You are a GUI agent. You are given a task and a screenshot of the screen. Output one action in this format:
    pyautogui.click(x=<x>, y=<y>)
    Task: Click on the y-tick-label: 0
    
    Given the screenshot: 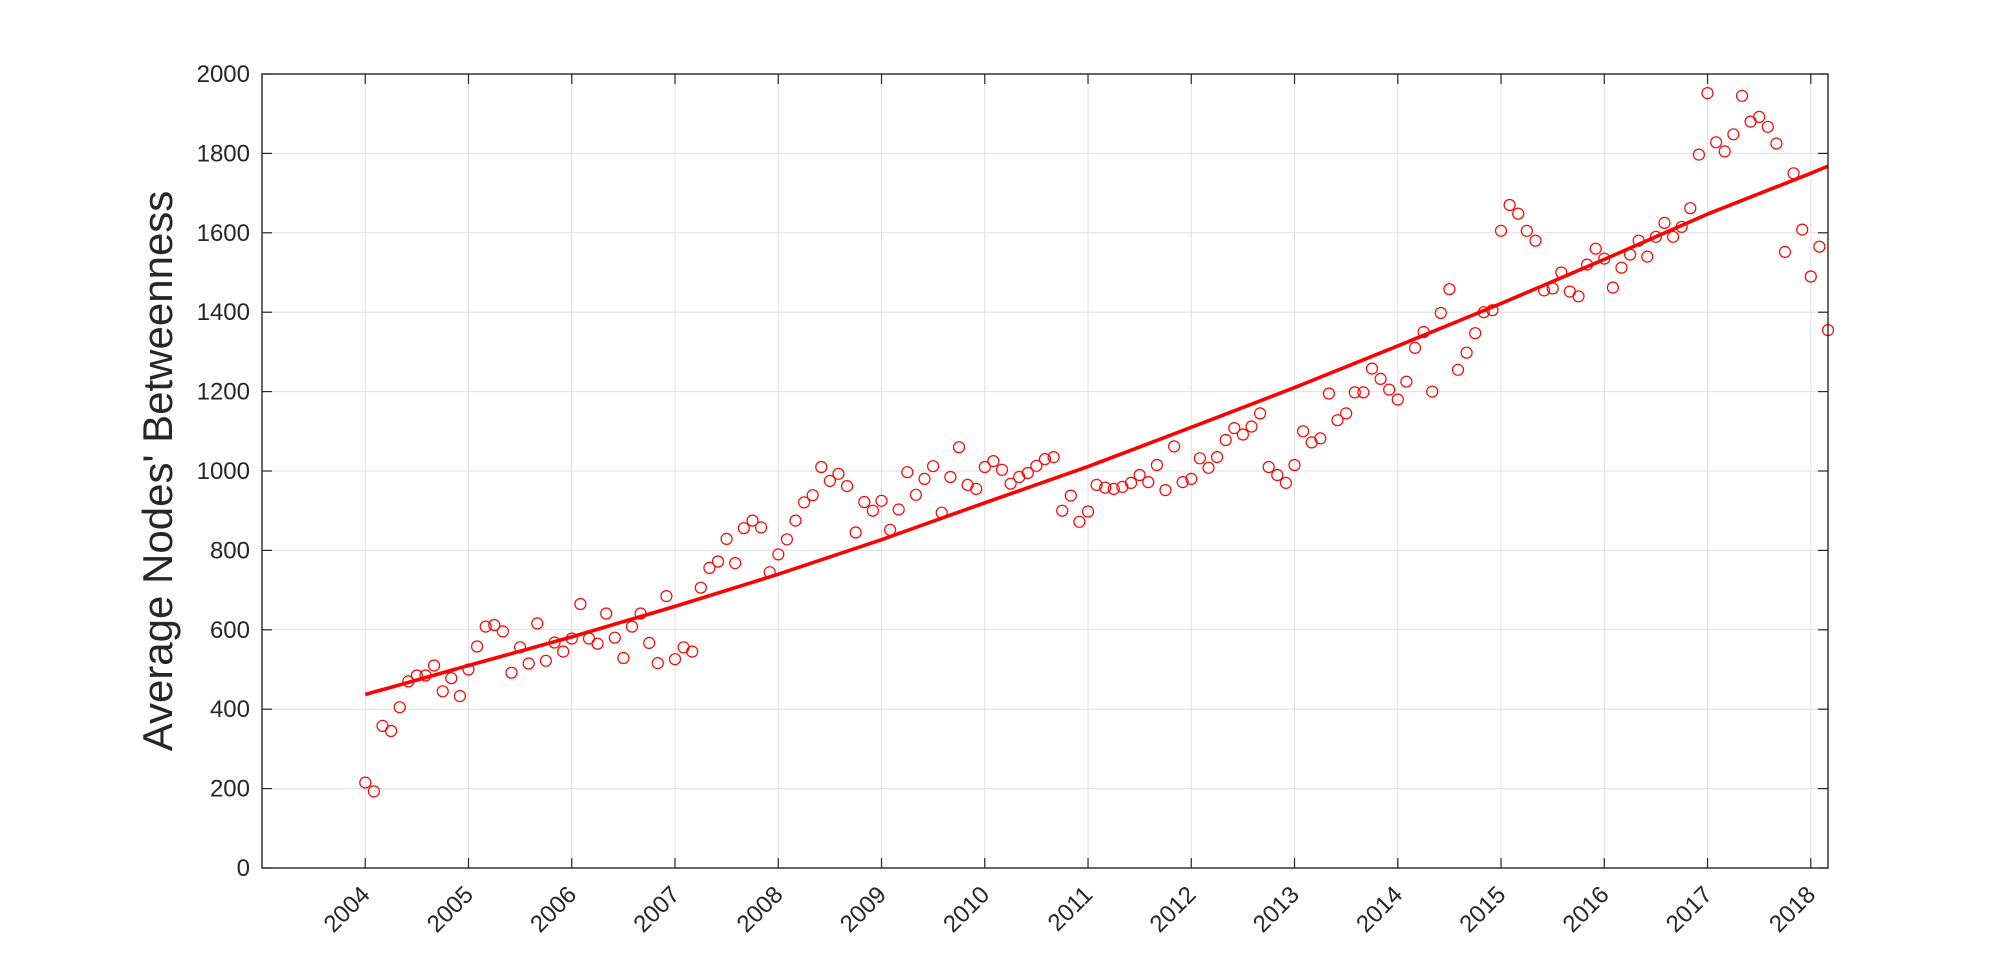 What is the action you would take?
    pyautogui.click(x=243, y=868)
    